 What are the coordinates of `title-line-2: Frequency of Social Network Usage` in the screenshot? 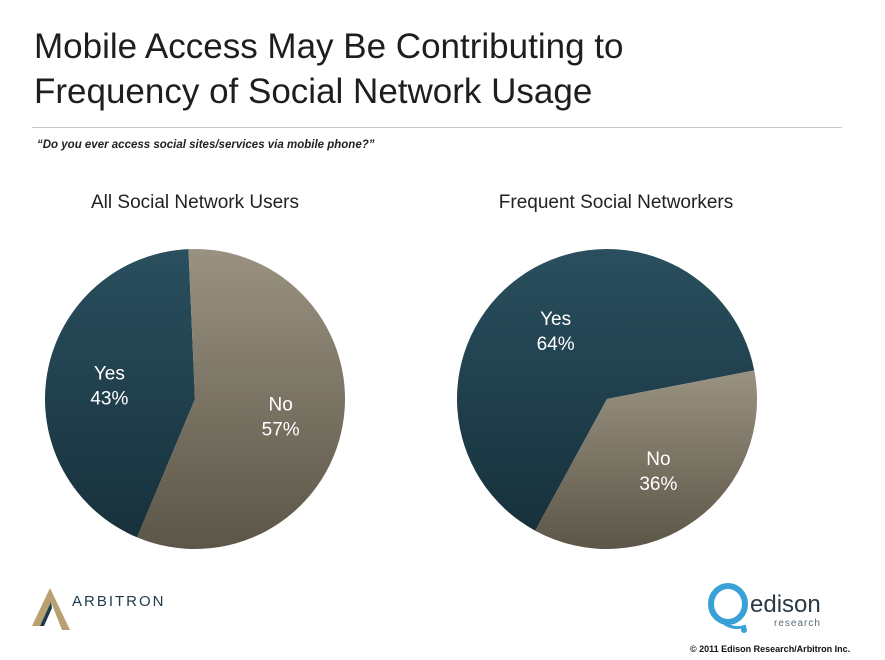 It's located at (313, 91).